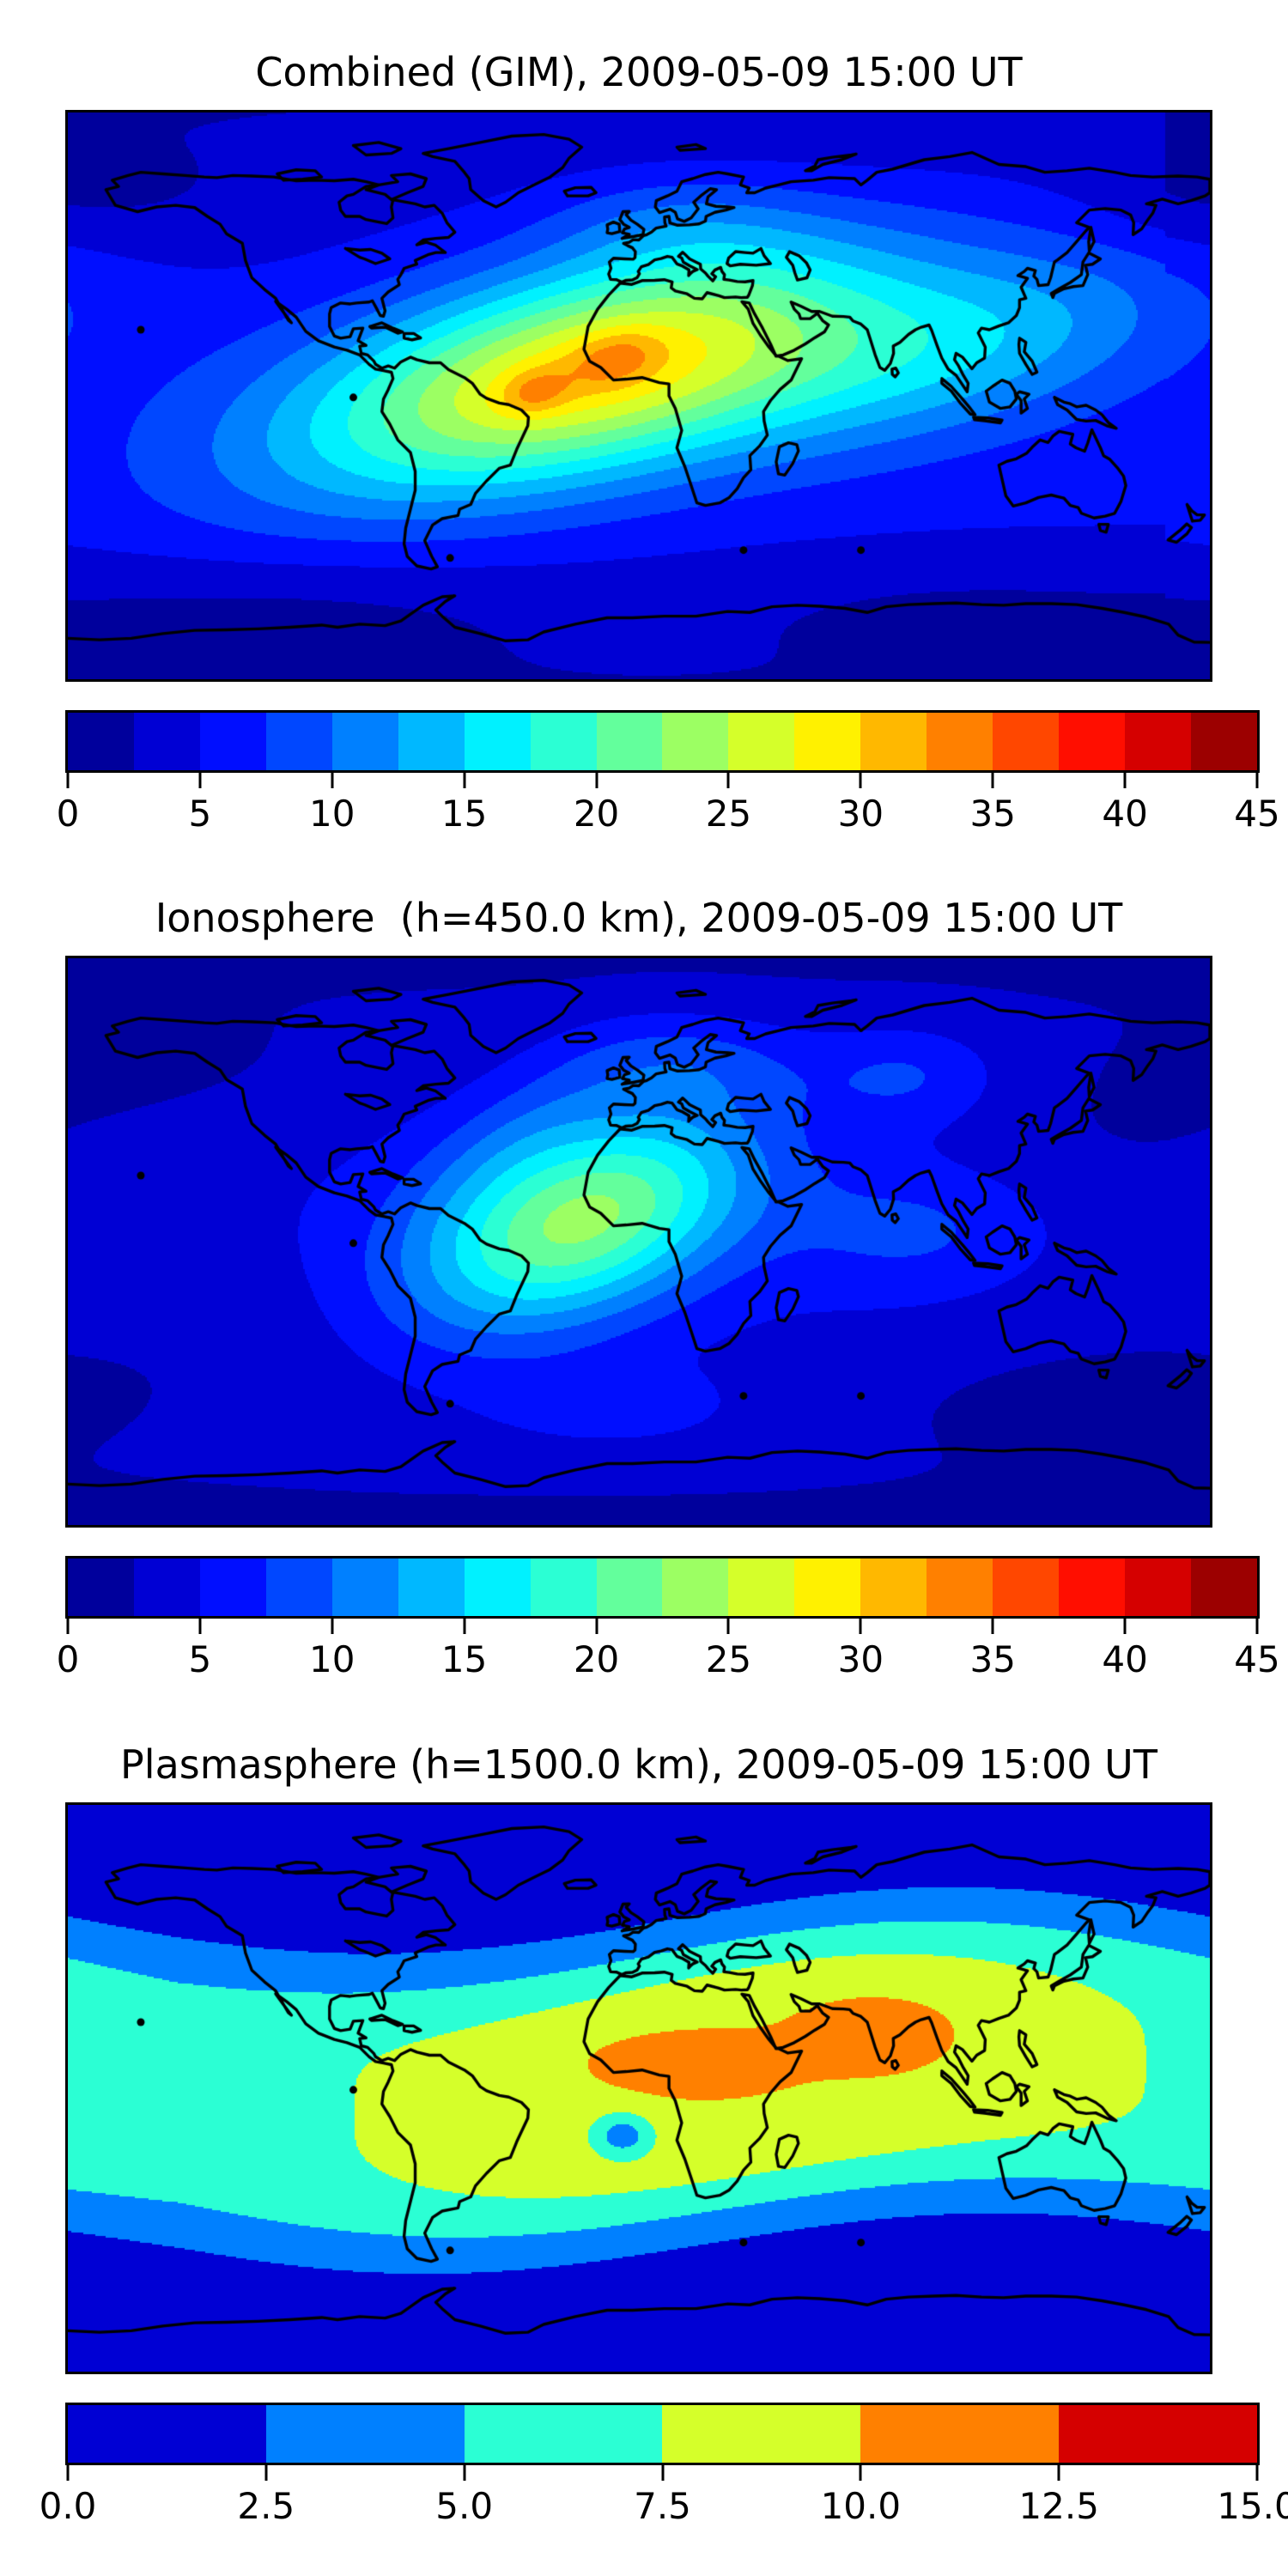  What do you see at coordinates (662, 781) in the screenshot?
I see `colorbar-ticks-combined` at bounding box center [662, 781].